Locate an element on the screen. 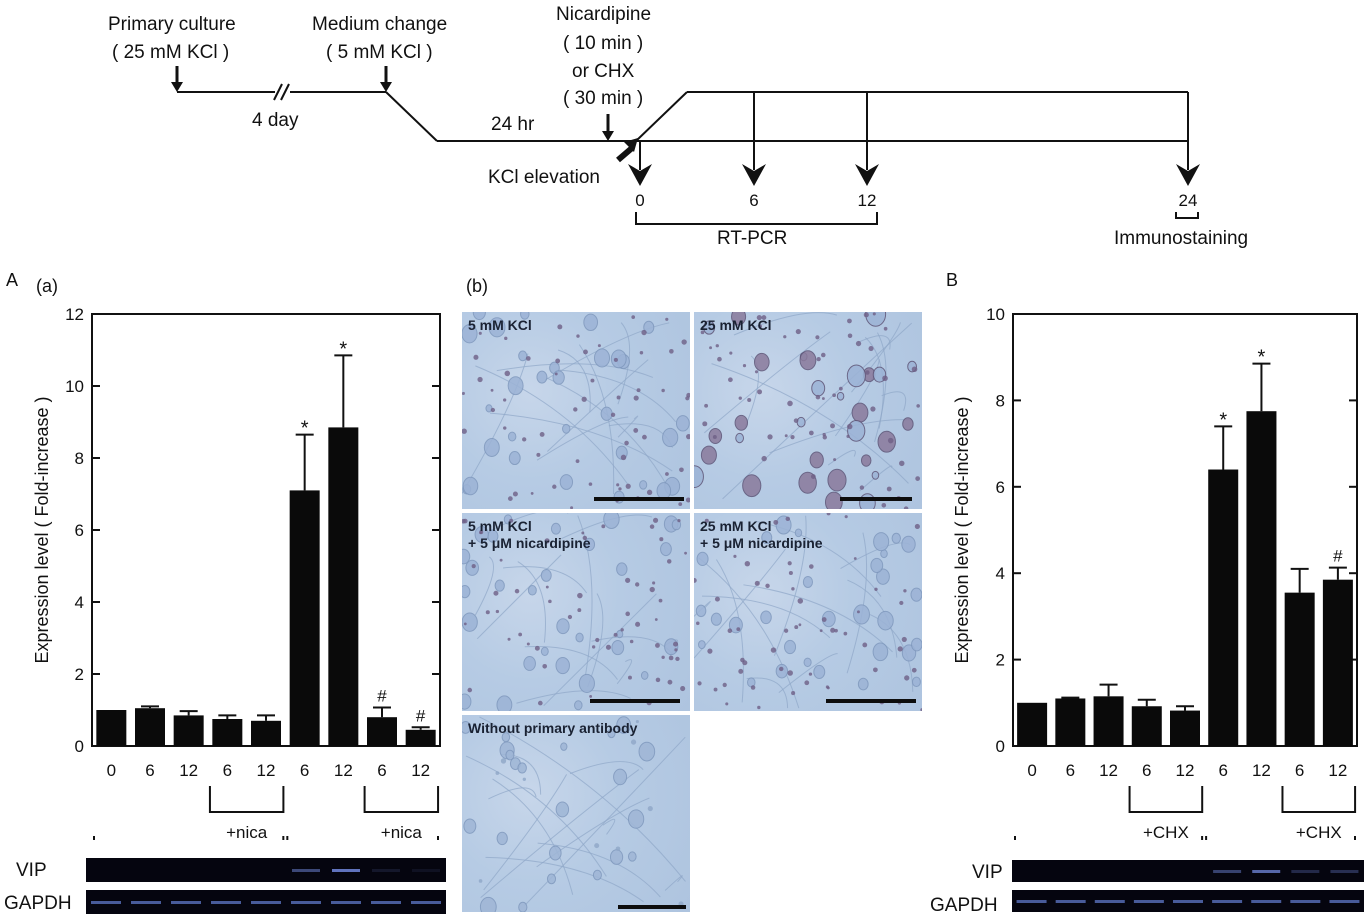 Image resolution: width=1366 pixels, height=916 pixels. treatment-bracket is located at coordinates (1166, 799).